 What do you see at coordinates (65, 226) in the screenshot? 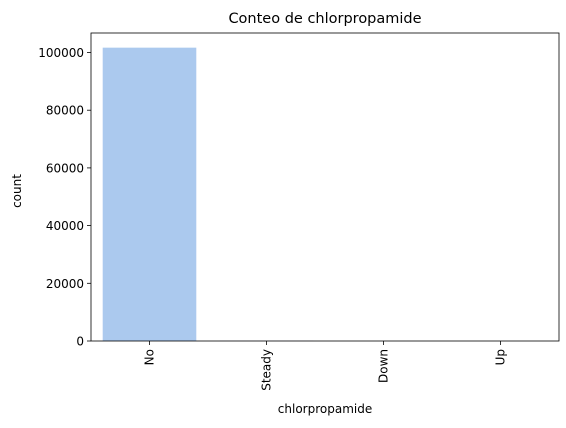
I see `y-tick-label: 40000` at bounding box center [65, 226].